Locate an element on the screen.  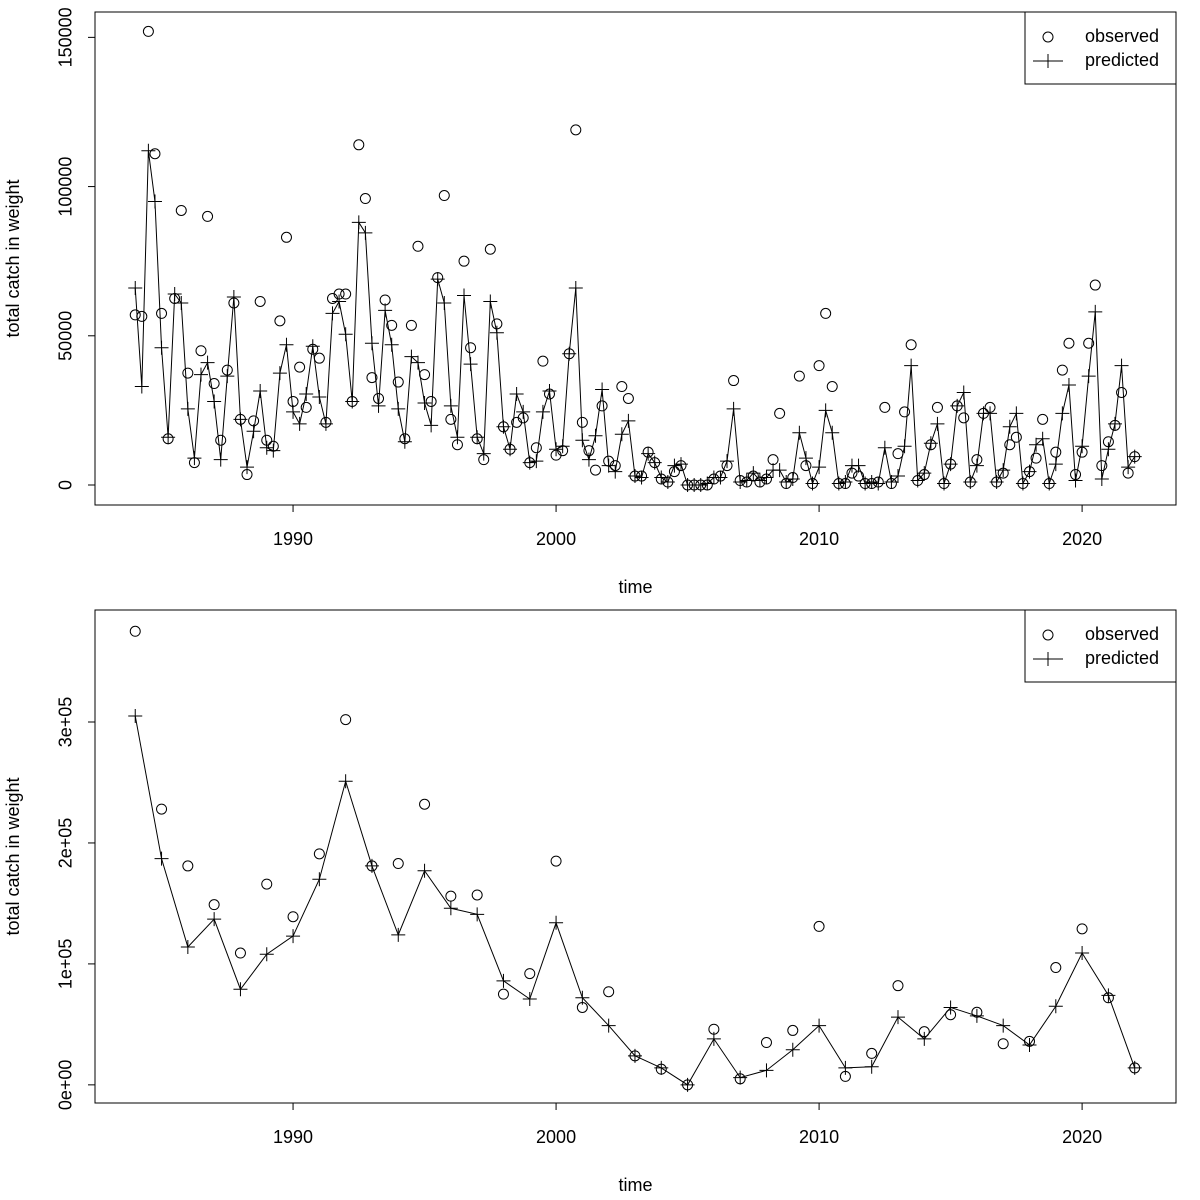
x-tick-label: 1990 is located at coordinates (293, 539).